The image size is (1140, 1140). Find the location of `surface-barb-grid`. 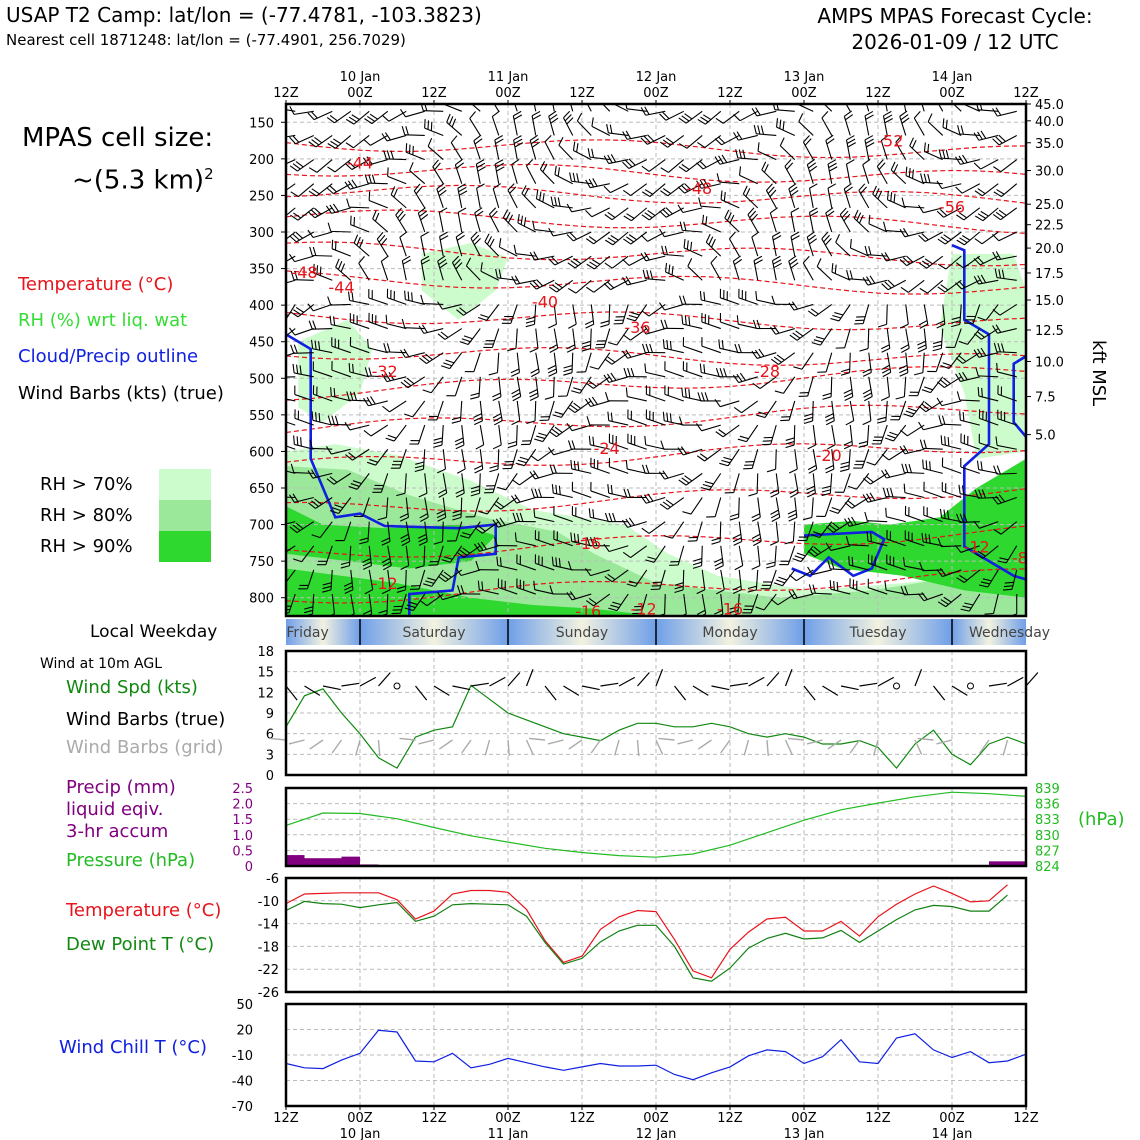

surface-barb-grid is located at coordinates (704, 744).